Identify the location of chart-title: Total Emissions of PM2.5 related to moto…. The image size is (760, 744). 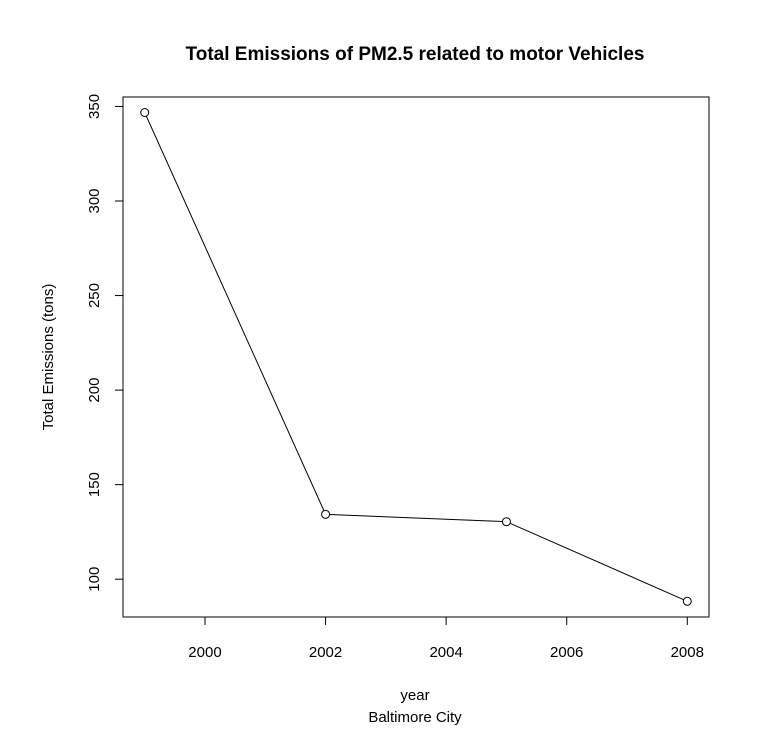
(415, 54).